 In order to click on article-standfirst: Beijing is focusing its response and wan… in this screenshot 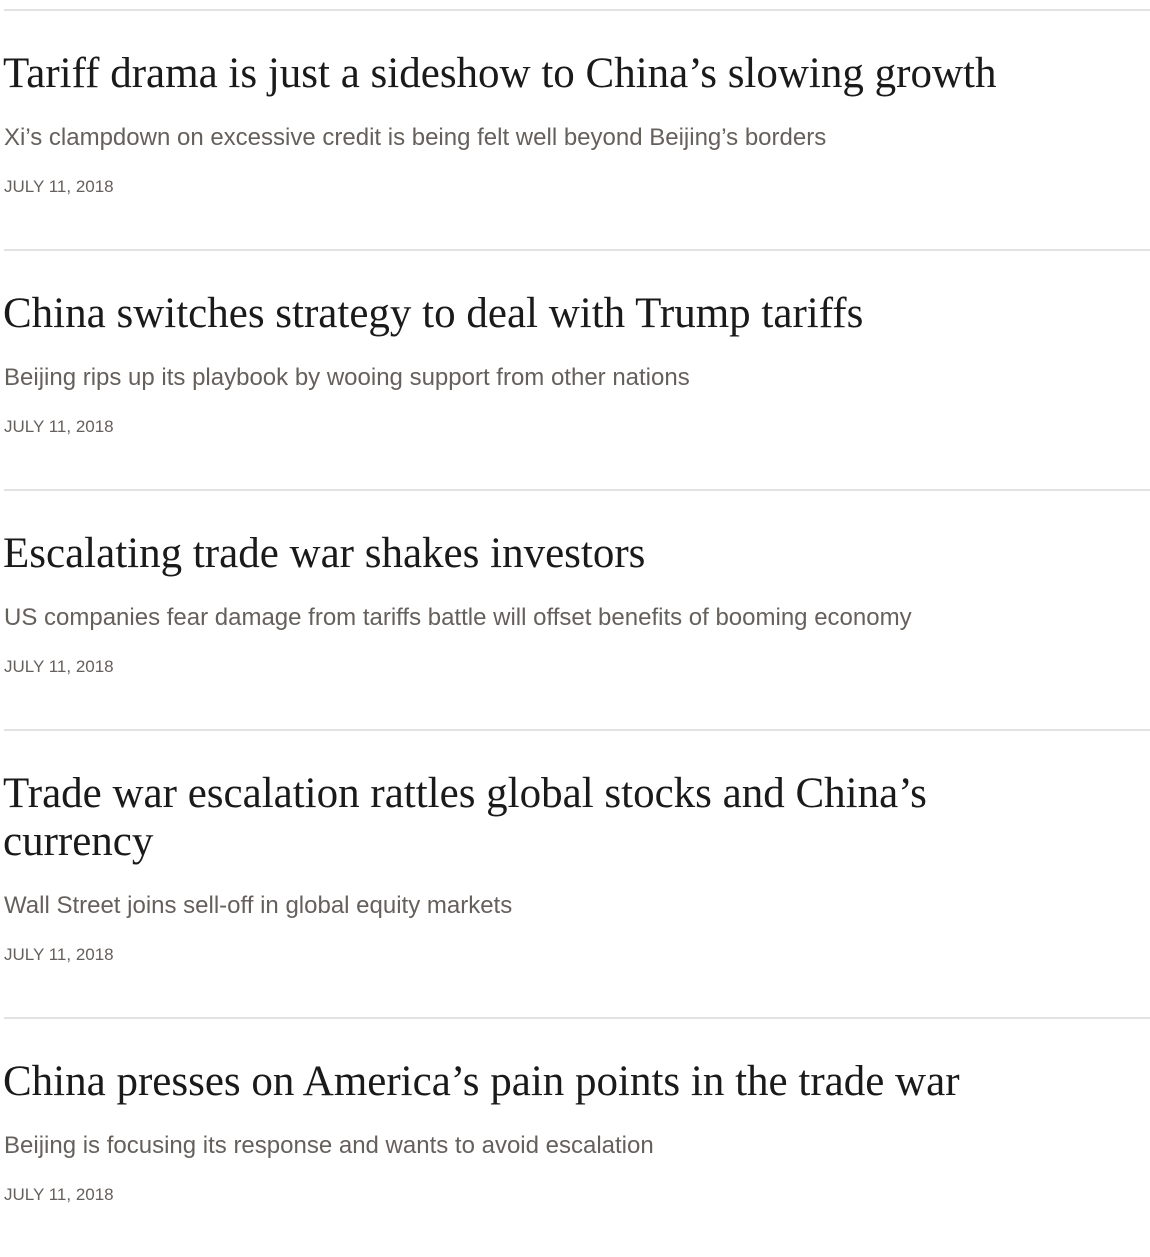, I will do `click(329, 1145)`.